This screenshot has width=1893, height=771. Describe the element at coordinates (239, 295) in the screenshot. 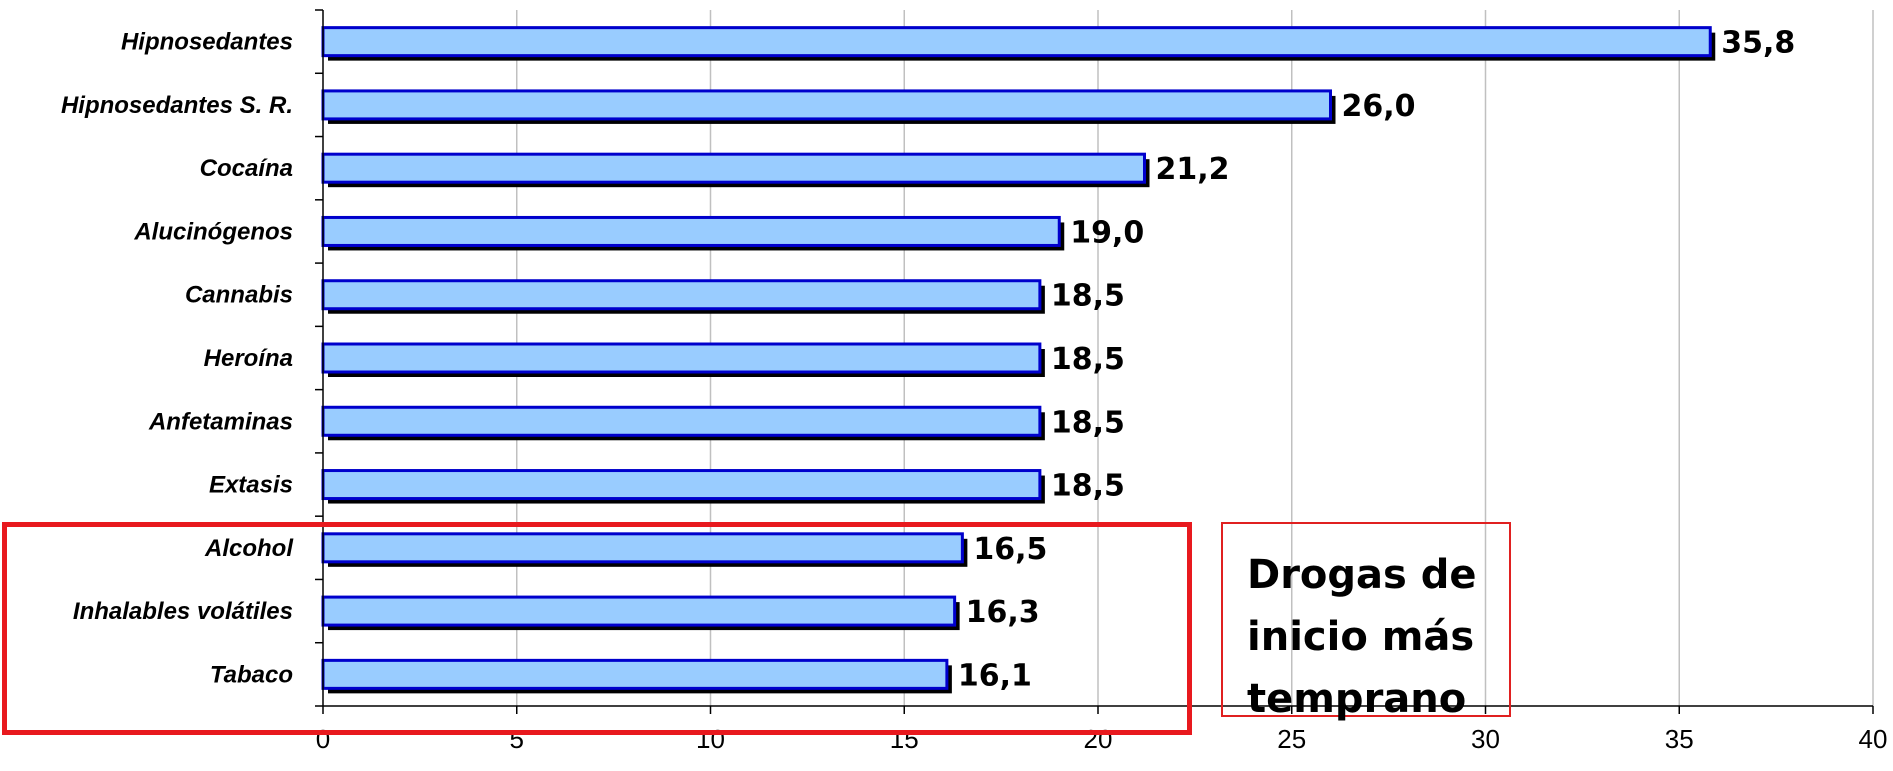

I see `category-label: Cannabis` at that location.